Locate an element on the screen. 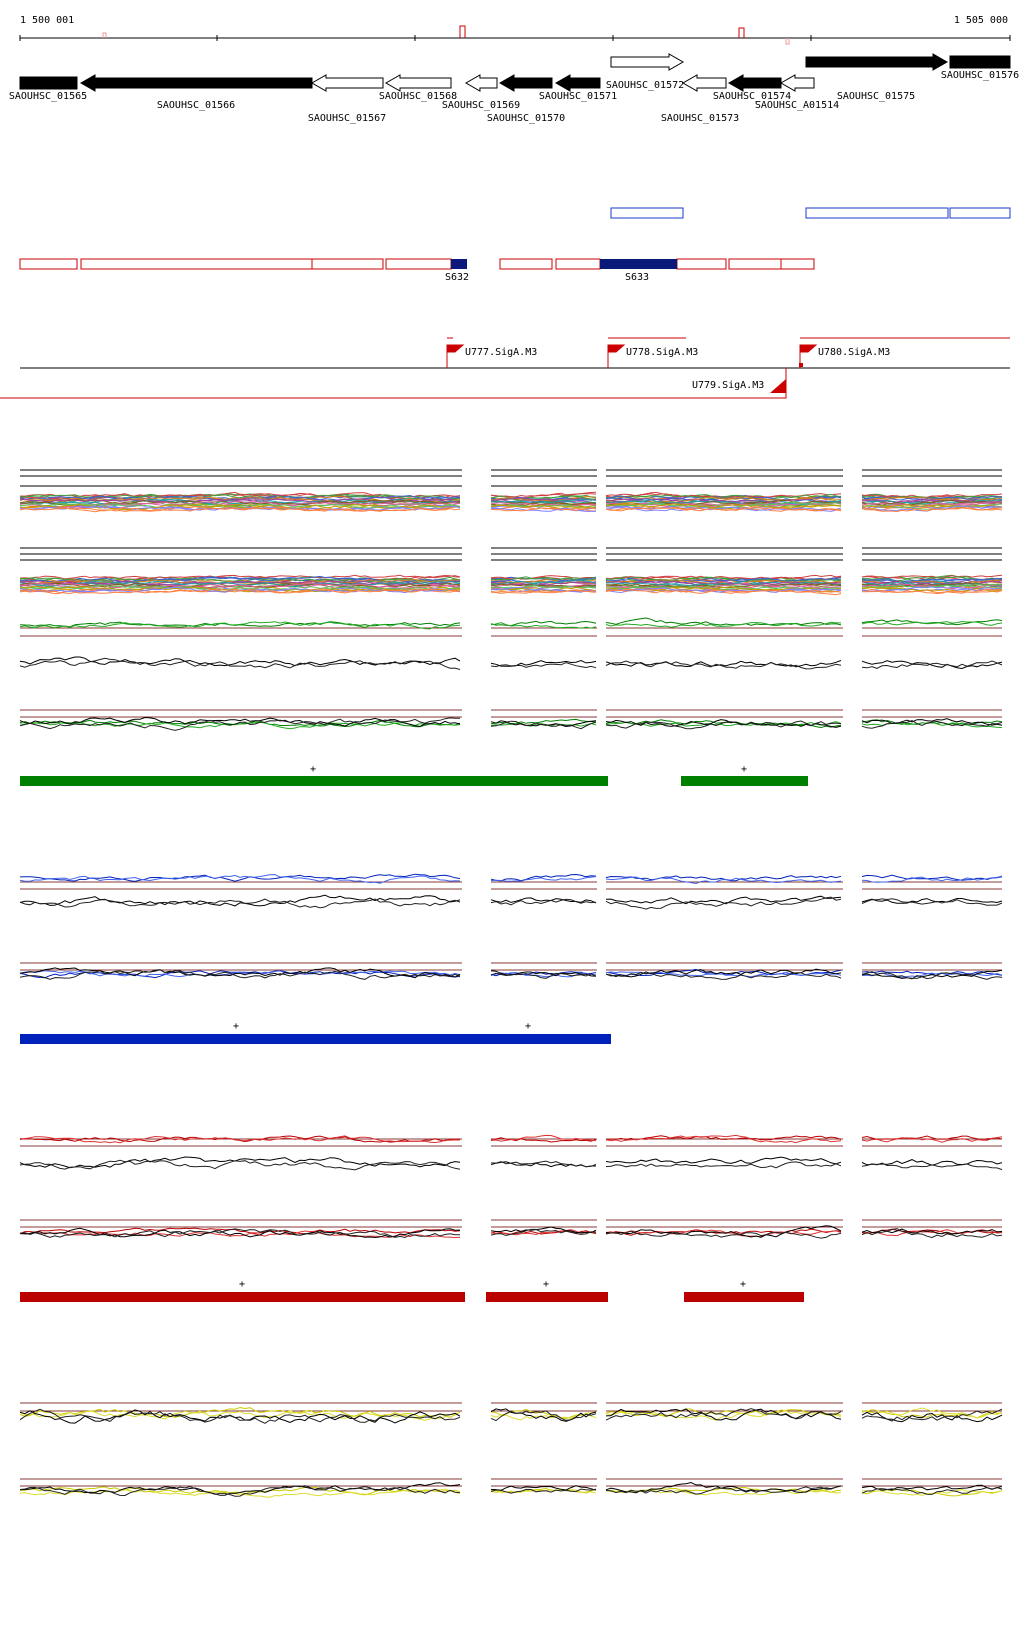  promoter-U779-label: U779.SigA.M3 is located at coordinates (728, 385).